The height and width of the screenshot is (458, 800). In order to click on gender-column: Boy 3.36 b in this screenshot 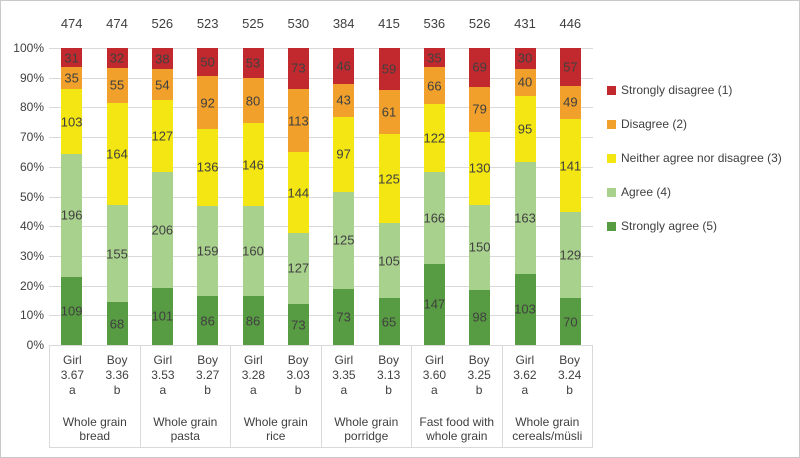, I will do `click(117, 375)`.